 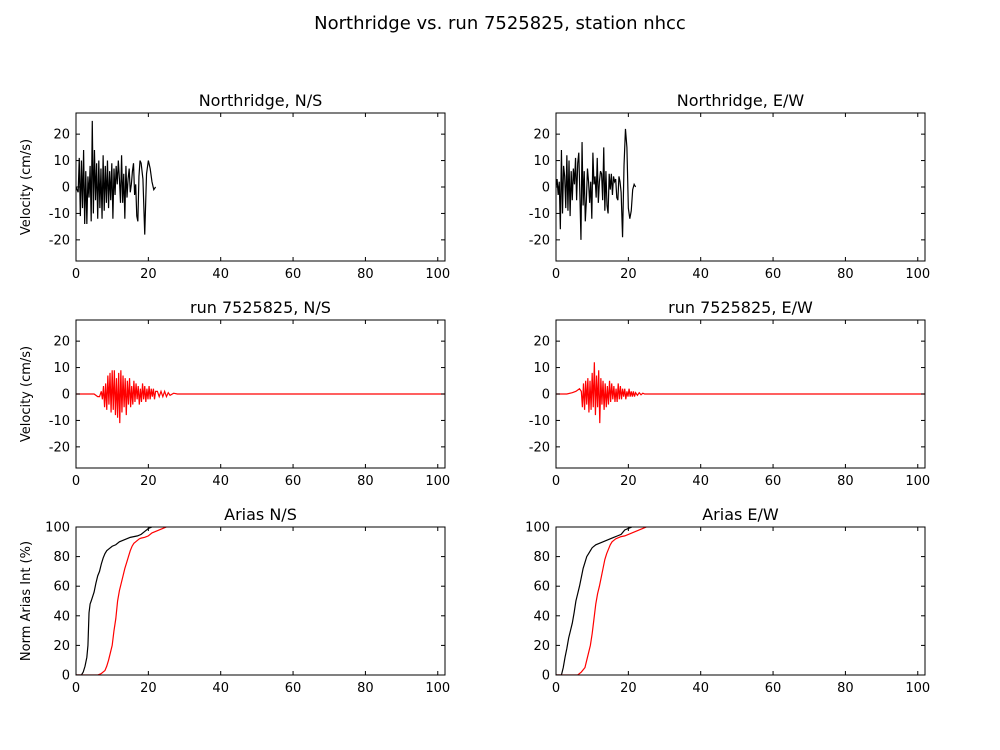 What do you see at coordinates (148, 688) in the screenshot?
I see `panel-5-xtick-label: 20` at bounding box center [148, 688].